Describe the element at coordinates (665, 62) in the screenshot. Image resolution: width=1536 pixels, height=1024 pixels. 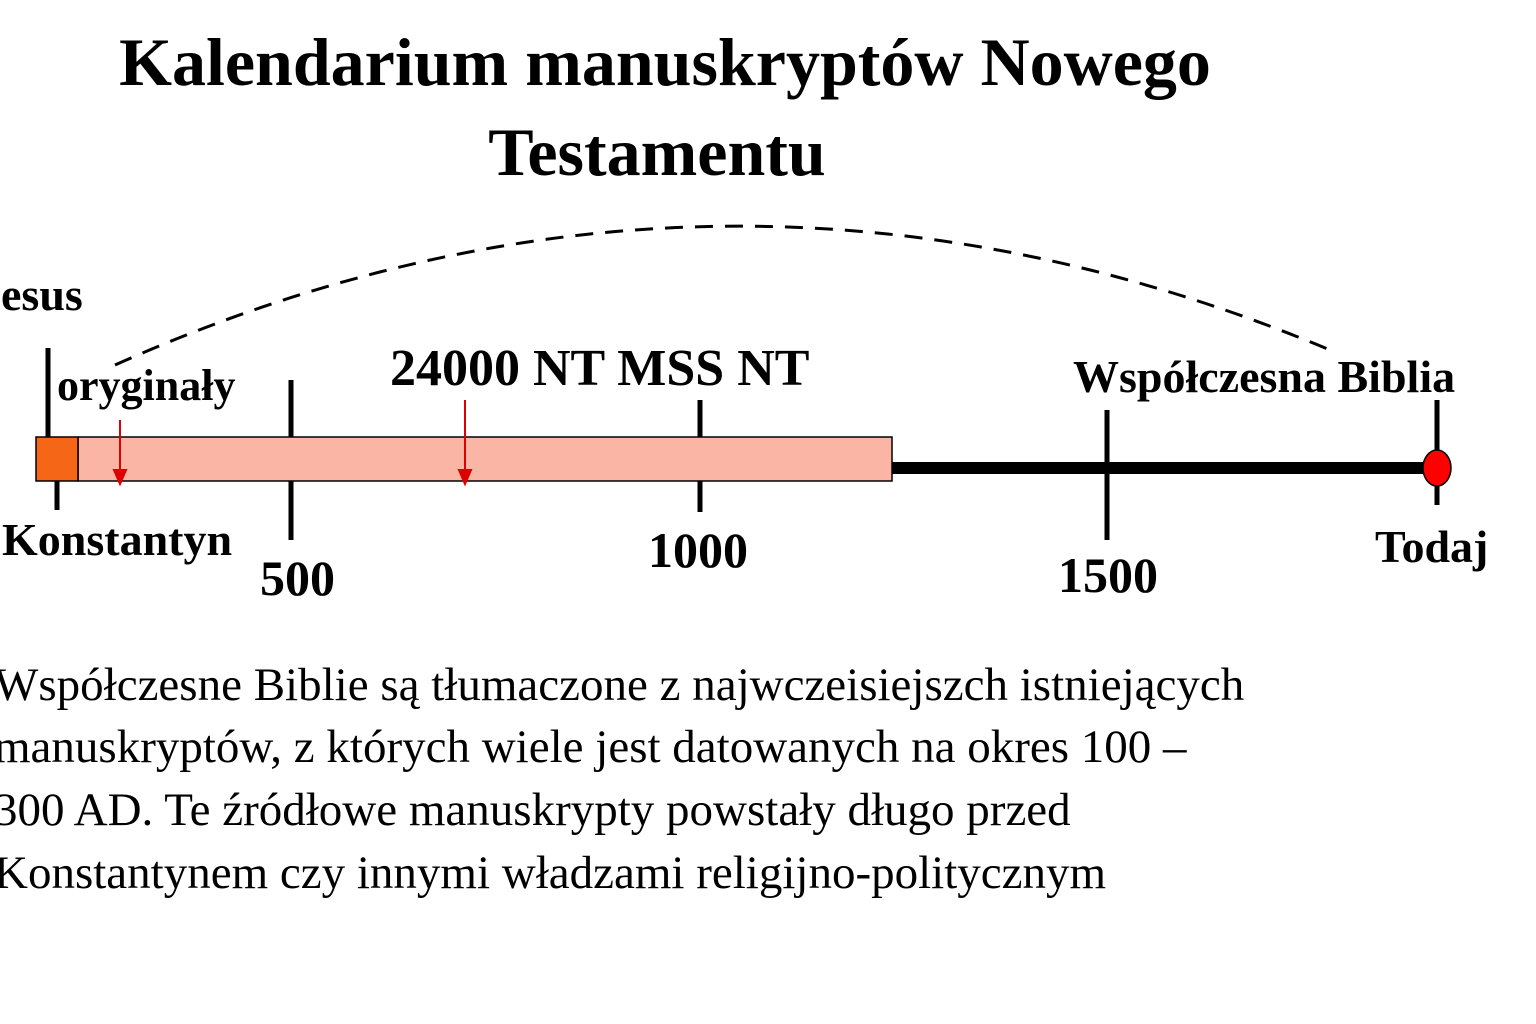
I see `title-line: Kalendarium manuskryptów Nowego` at that location.